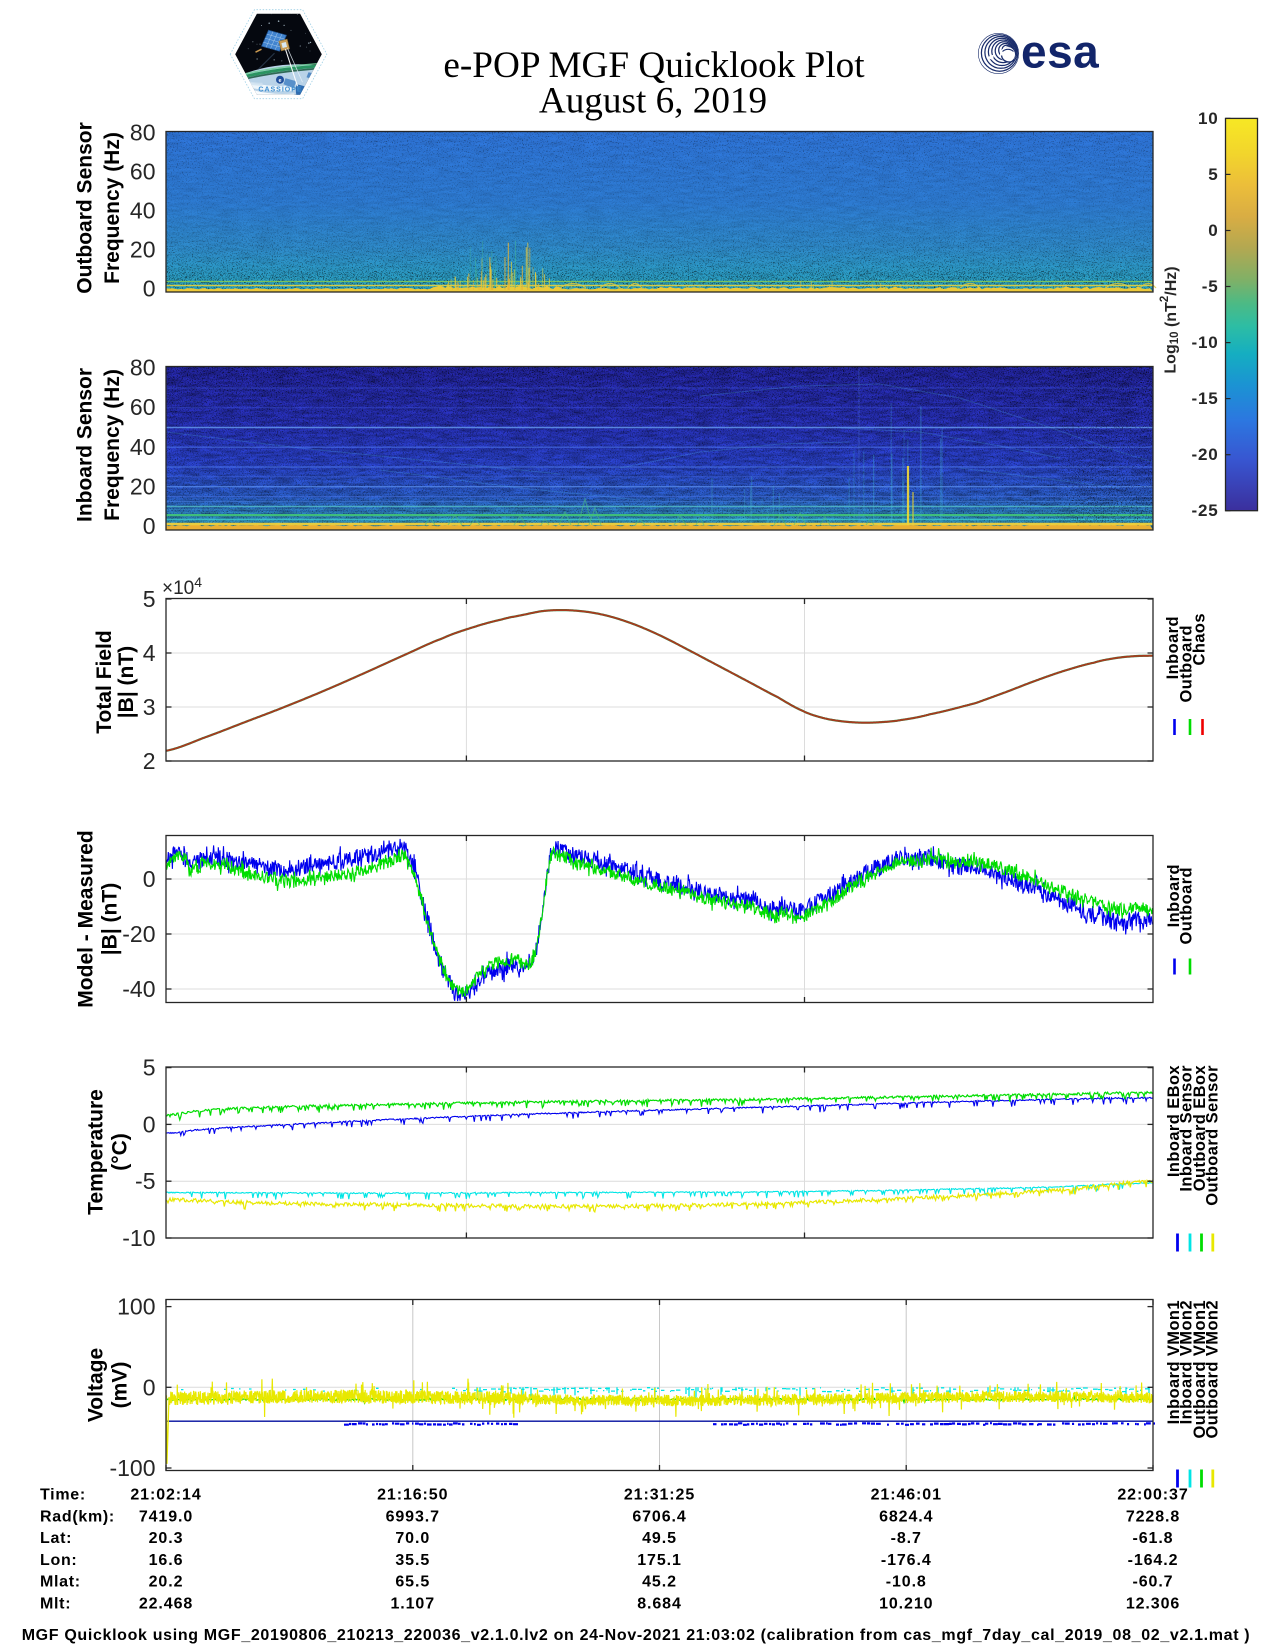 The width and height of the screenshot is (1275, 1650). What do you see at coordinates (138, 989) in the screenshot?
I see `svg-text: -40` at bounding box center [138, 989].